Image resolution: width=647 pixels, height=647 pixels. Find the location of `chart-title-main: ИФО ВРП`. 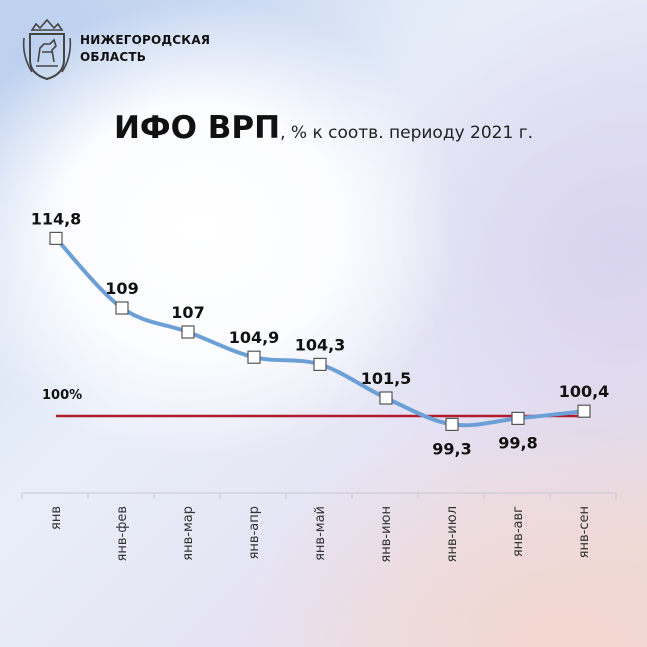

chart-title-main: ИФО ВРП is located at coordinates (197, 128).